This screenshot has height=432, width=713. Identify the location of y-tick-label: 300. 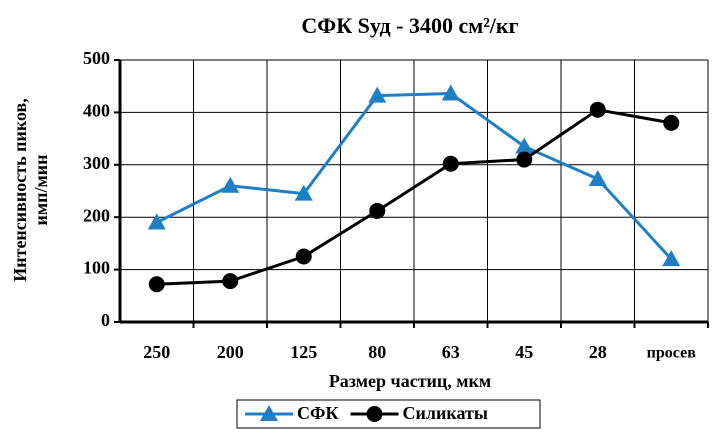
(96, 163).